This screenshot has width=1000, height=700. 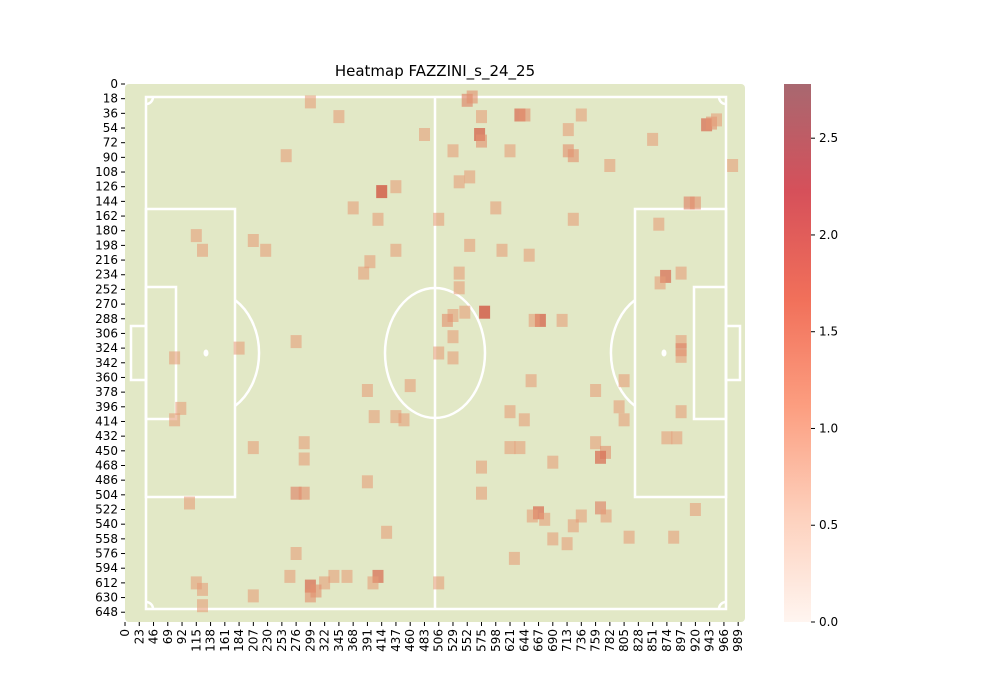 What do you see at coordinates (439, 640) in the screenshot?
I see `x-tick-label: 506` at bounding box center [439, 640].